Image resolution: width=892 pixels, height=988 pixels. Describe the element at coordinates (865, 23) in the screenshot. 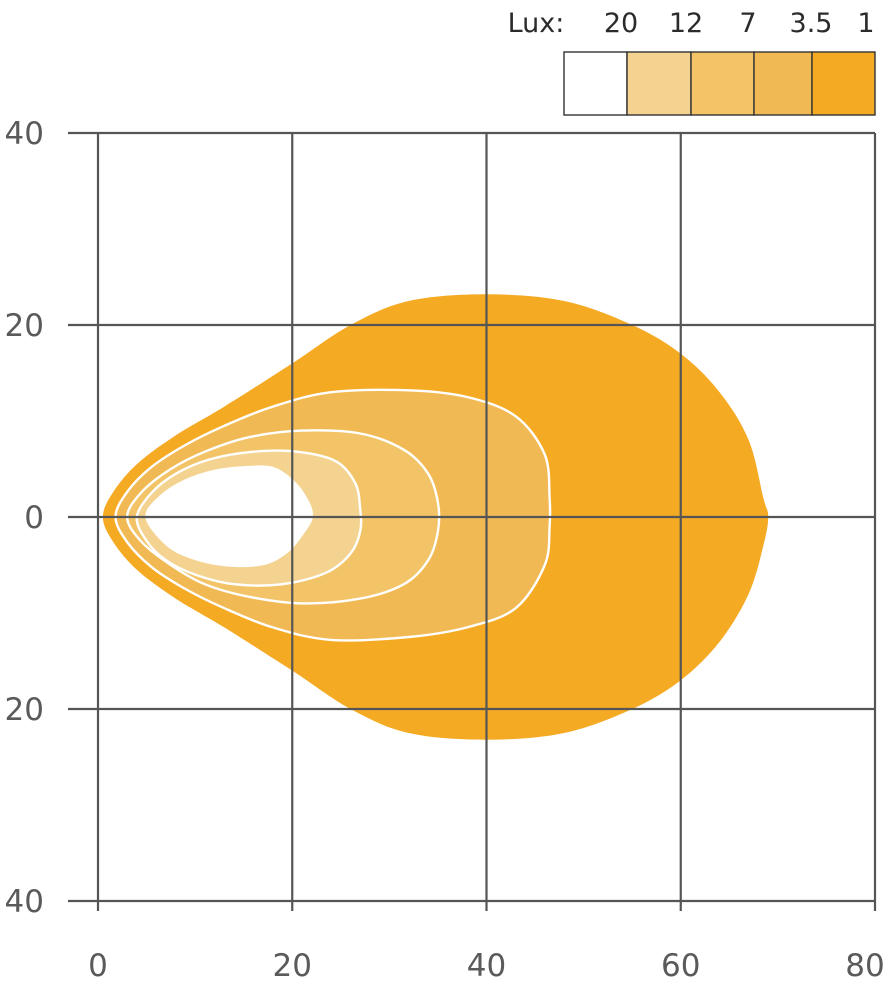

I see `legend-label-1: 1` at that location.